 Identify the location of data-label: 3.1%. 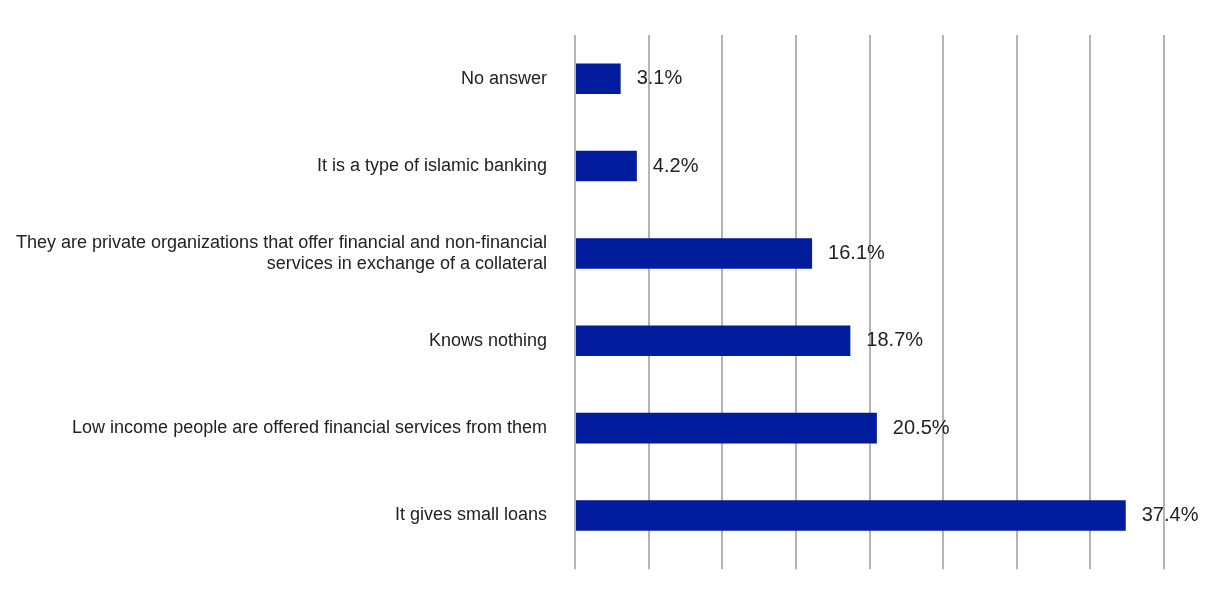
(659, 77).